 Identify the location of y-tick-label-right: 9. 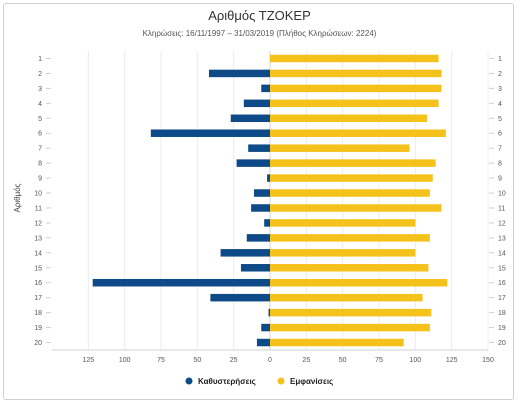
(500, 179).